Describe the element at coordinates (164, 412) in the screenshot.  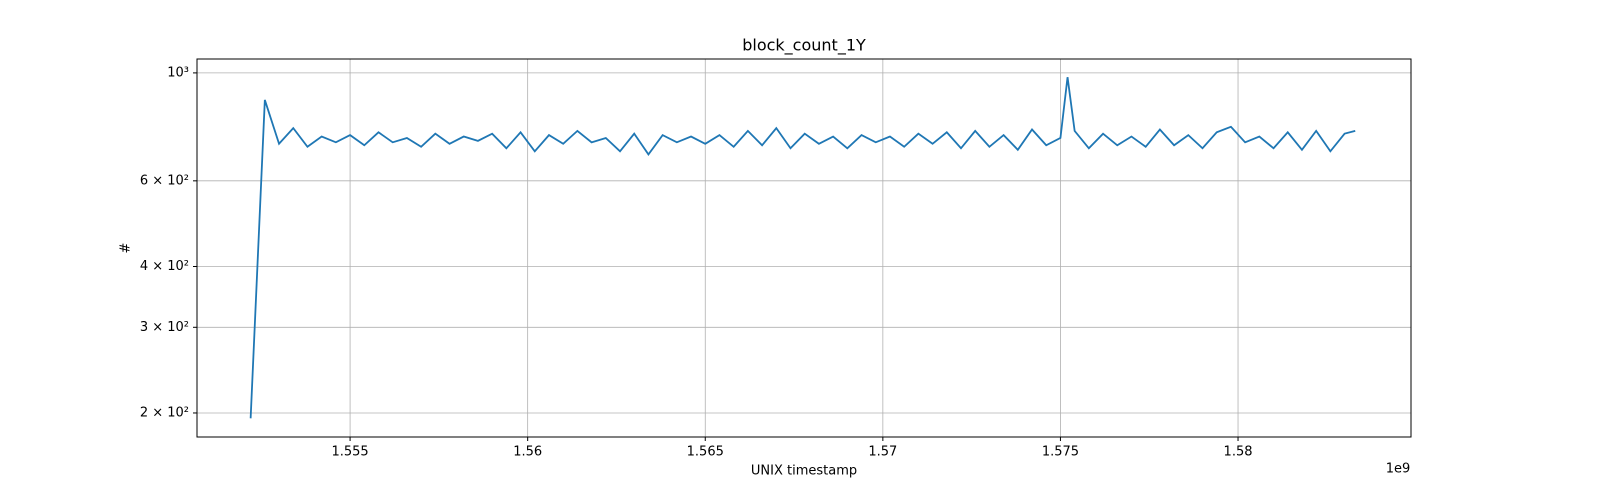
I see `y-tick-label: 2 × 10²` at that location.